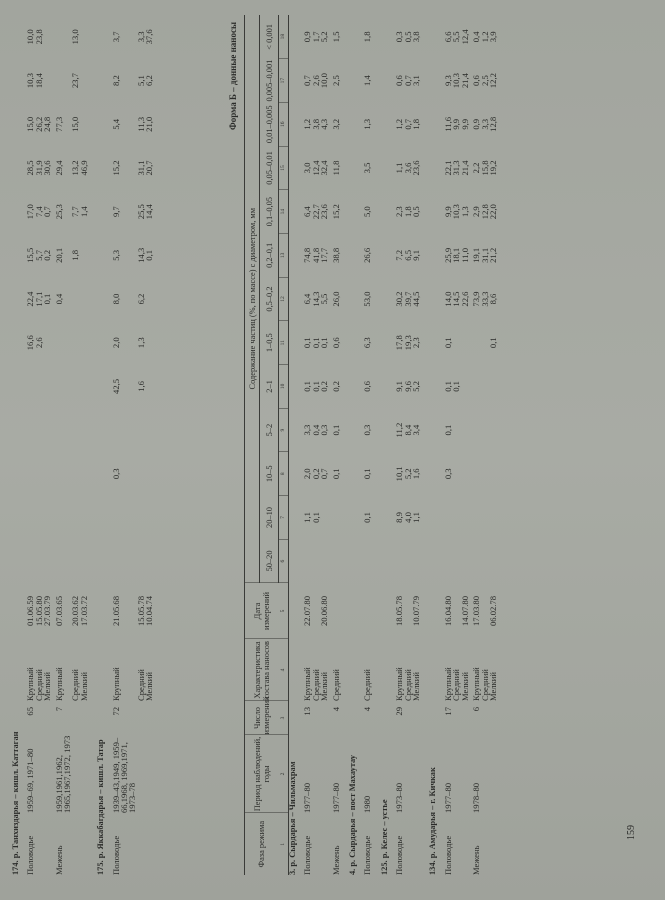 The height and width of the screenshot is (900, 665). I want to click on value-cell: 77,3, so click(58, 124).